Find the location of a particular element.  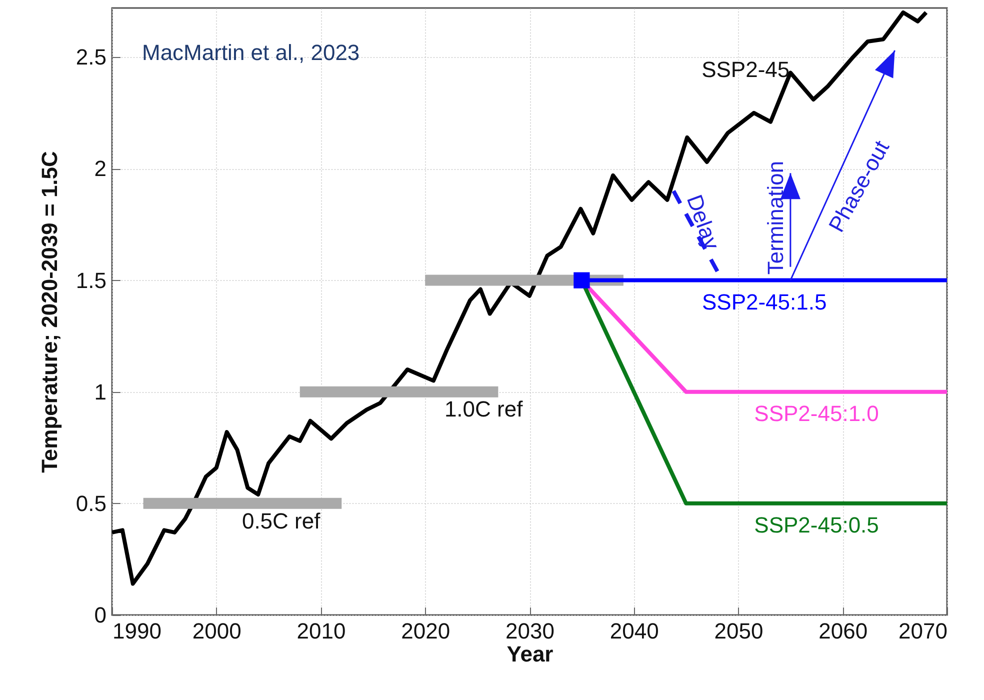

series-label: SSP2-45:1.0 is located at coordinates (816, 413).